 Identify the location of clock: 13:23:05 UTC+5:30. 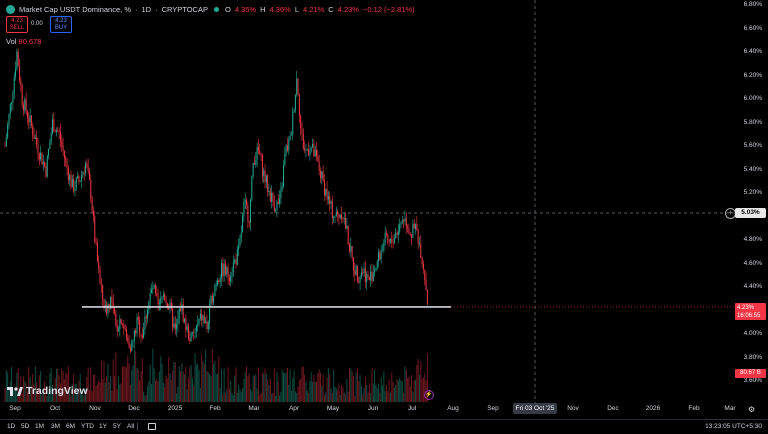
(733, 426).